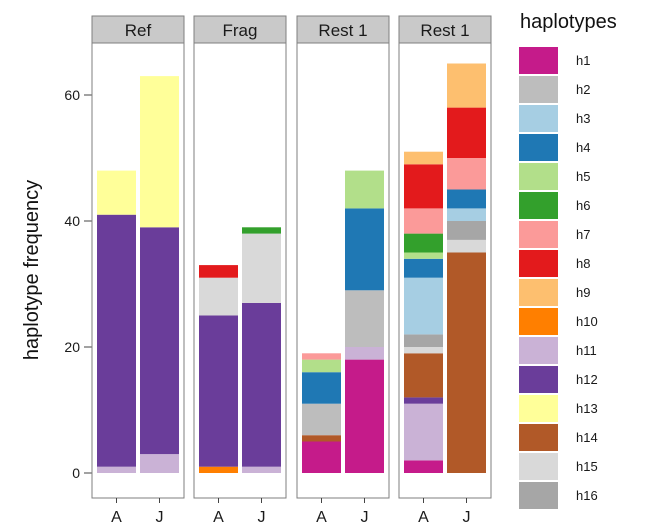  I want to click on legend-label: h8, so click(583, 263).